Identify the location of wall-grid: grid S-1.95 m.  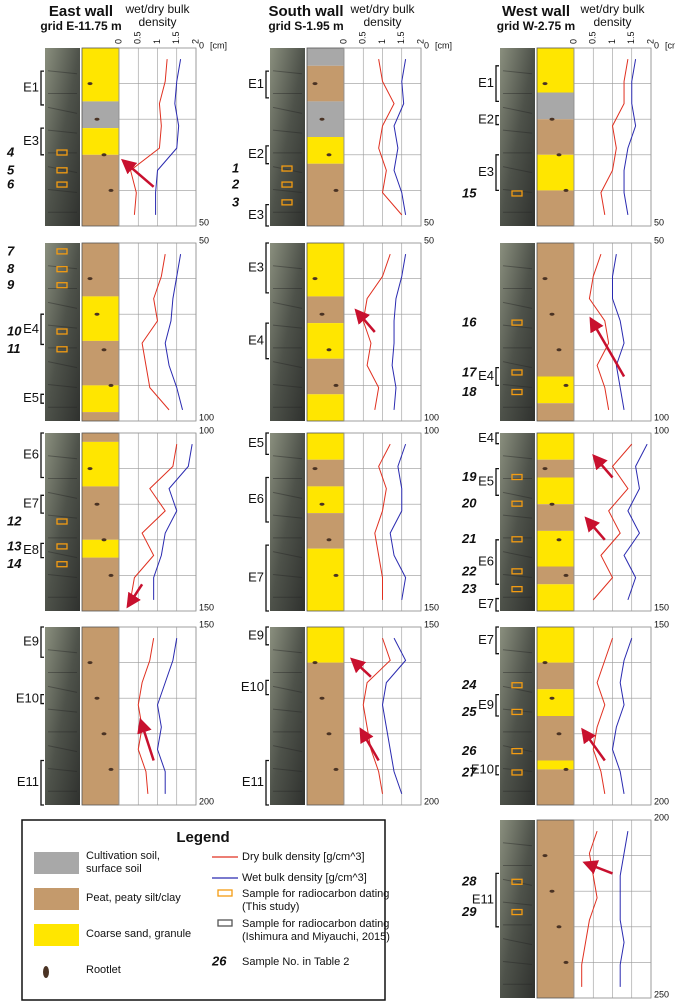
(305, 26).